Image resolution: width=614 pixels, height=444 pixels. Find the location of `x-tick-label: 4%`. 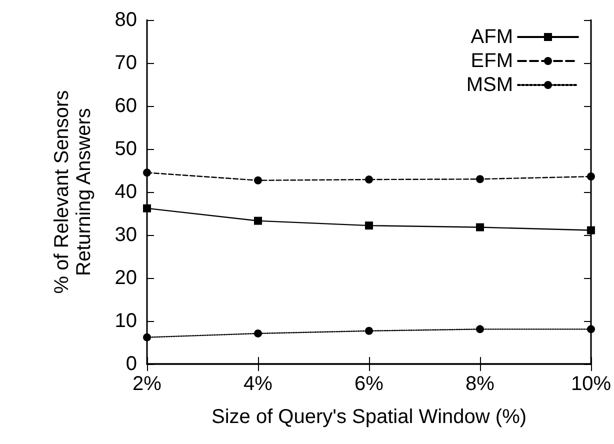

x-tick-label: 4% is located at coordinates (258, 384).